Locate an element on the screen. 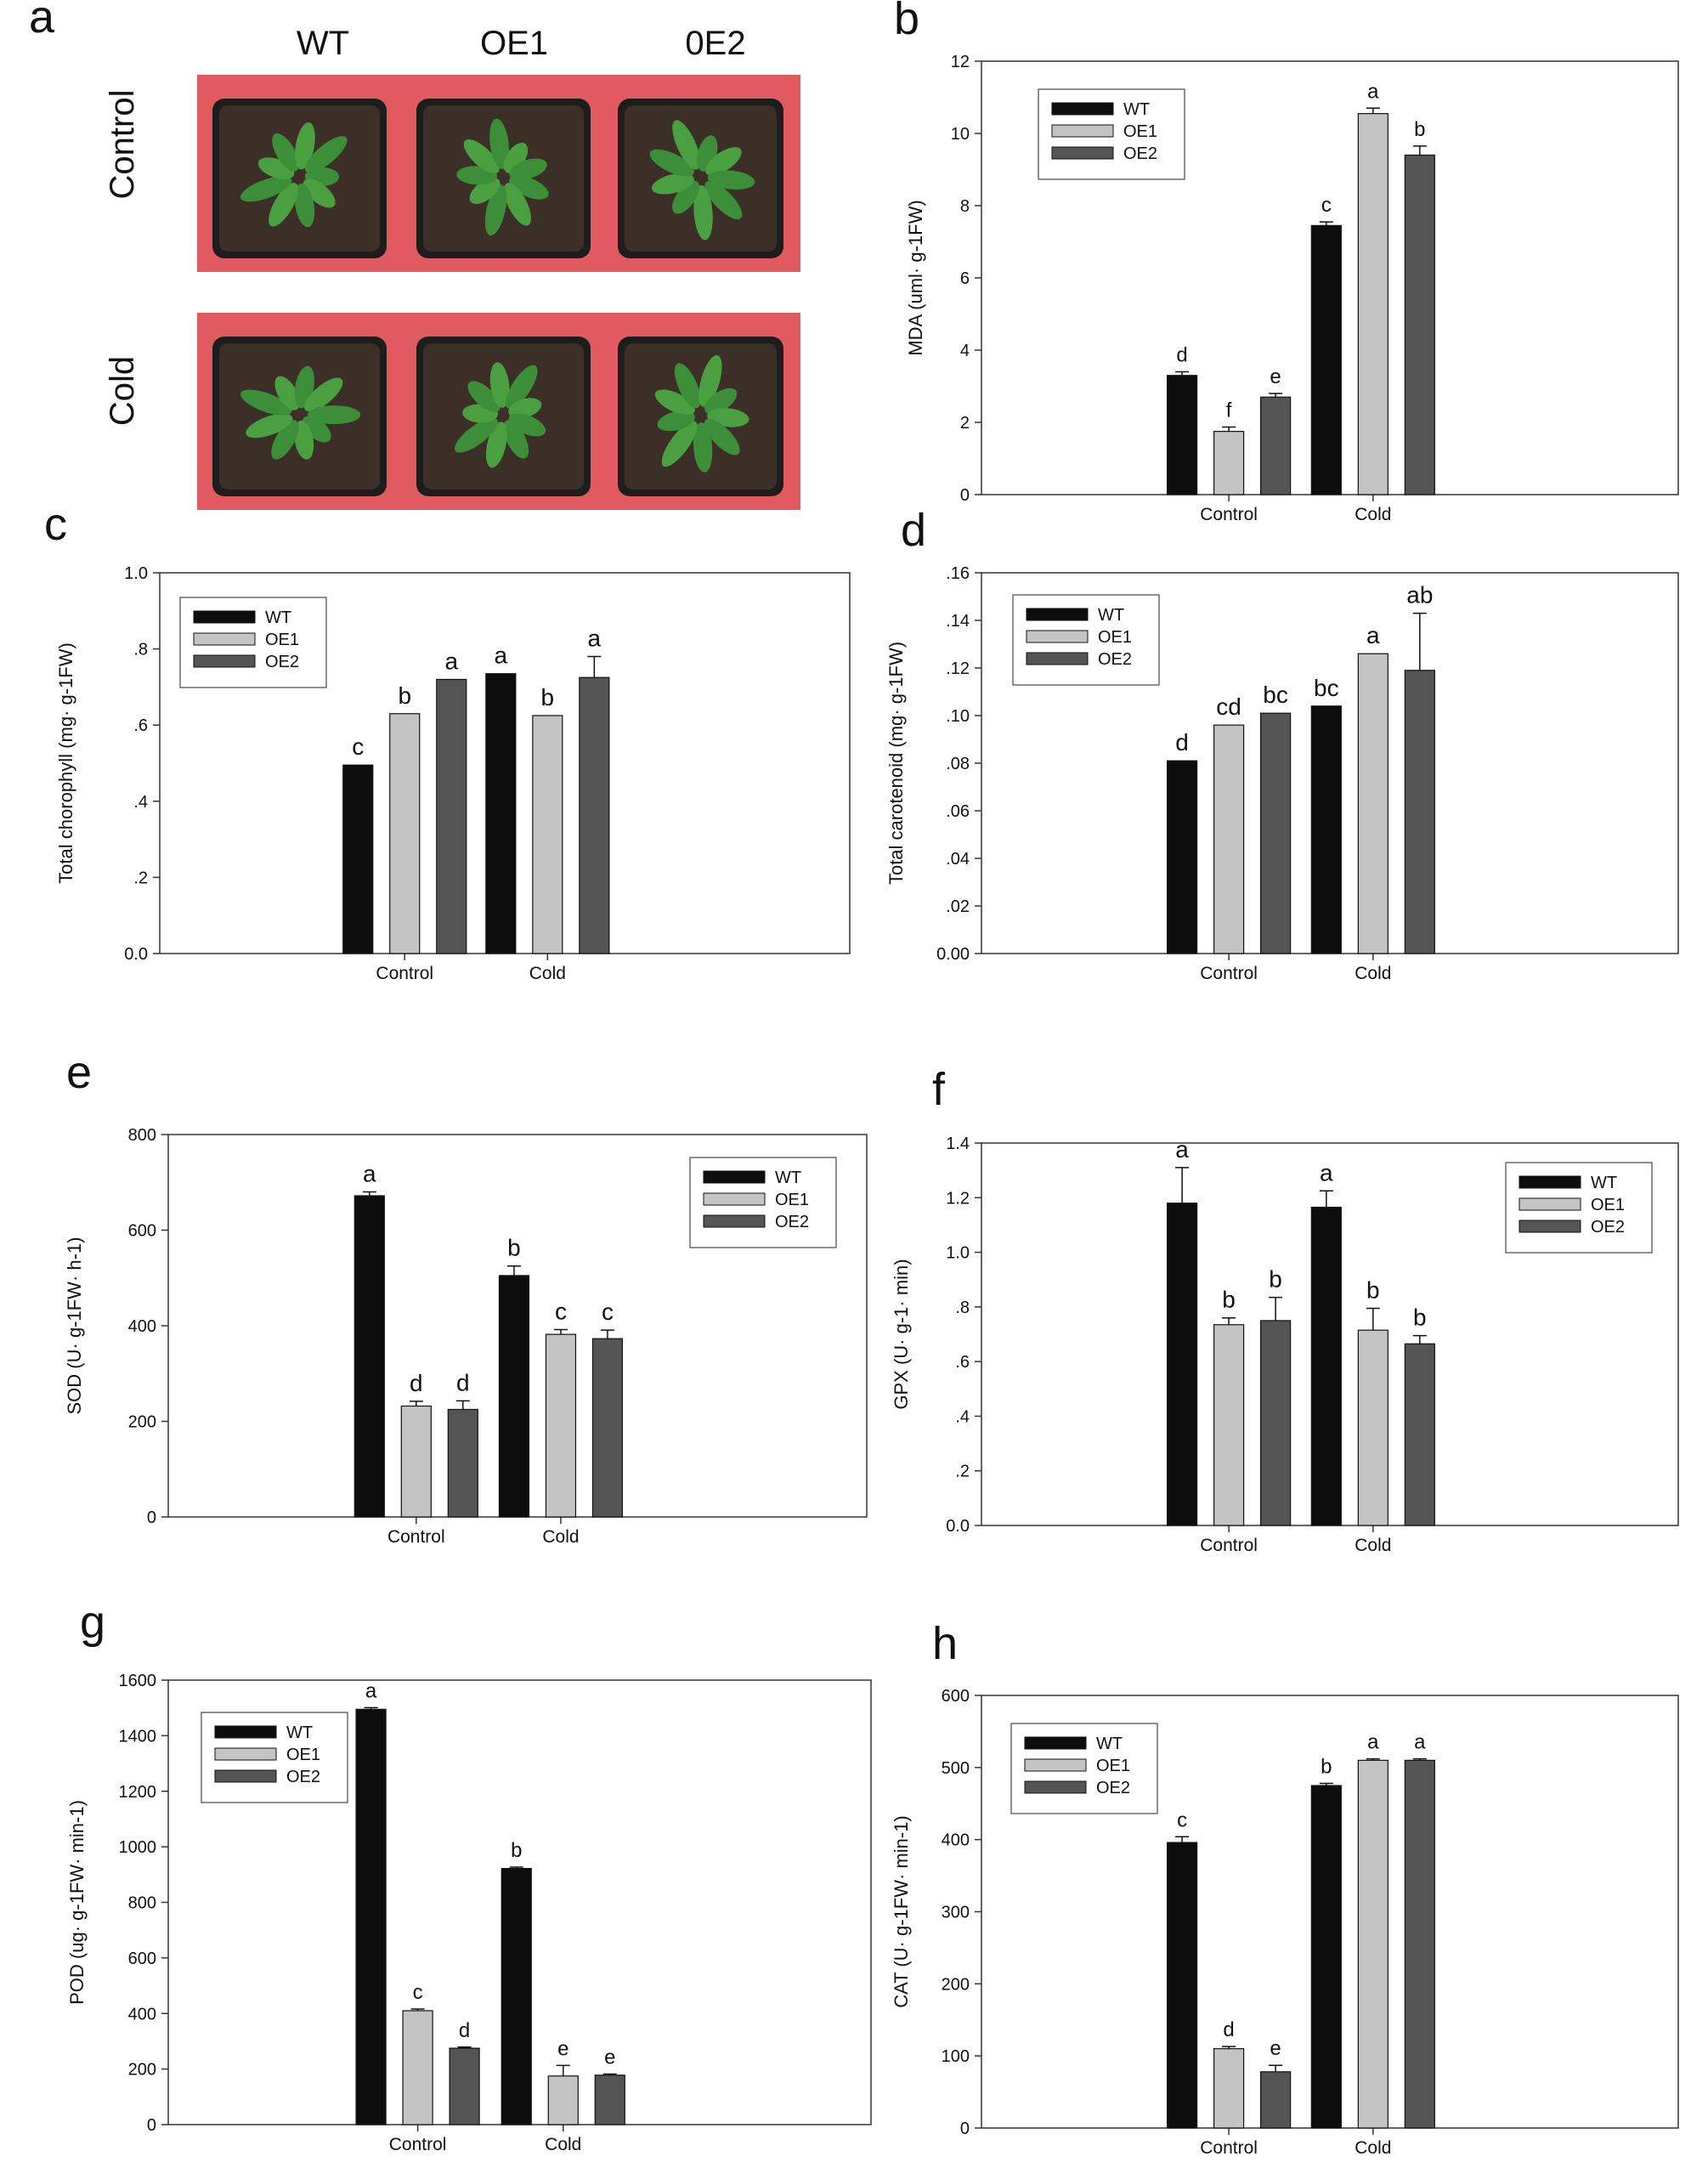  photo-column-label: OE1 is located at coordinates (514, 43).